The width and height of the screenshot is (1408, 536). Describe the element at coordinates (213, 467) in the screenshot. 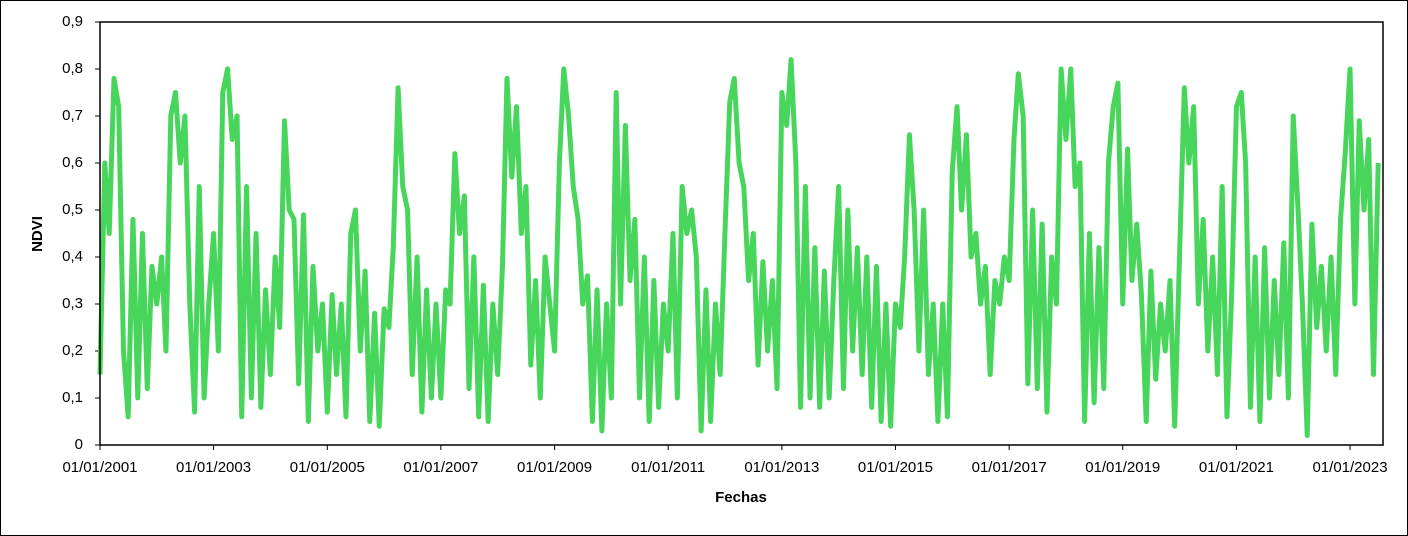

I see `x-tick-label: 01/01/2003` at that location.